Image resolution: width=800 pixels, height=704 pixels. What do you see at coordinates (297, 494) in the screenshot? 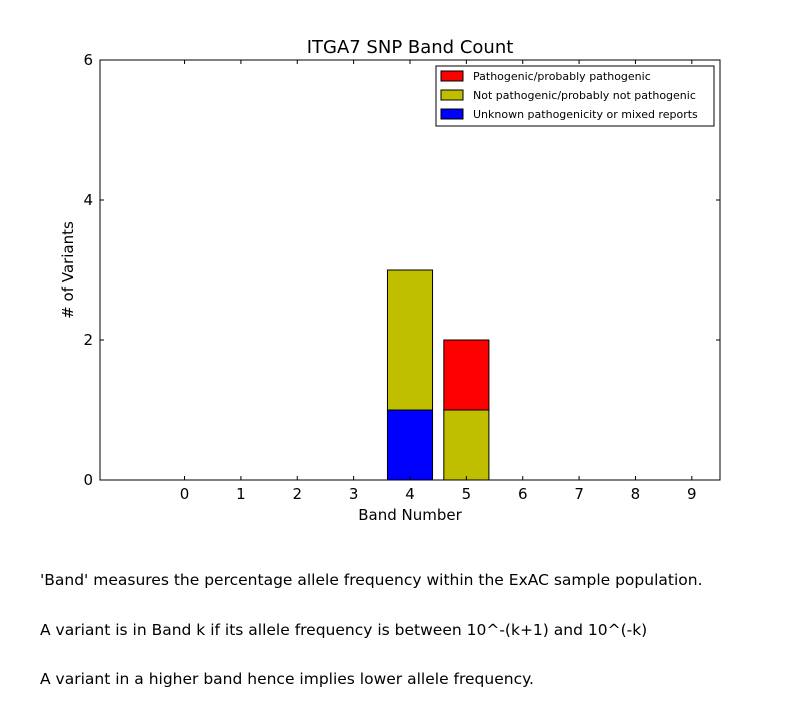
I see `x-tick-label: 2` at bounding box center [297, 494].